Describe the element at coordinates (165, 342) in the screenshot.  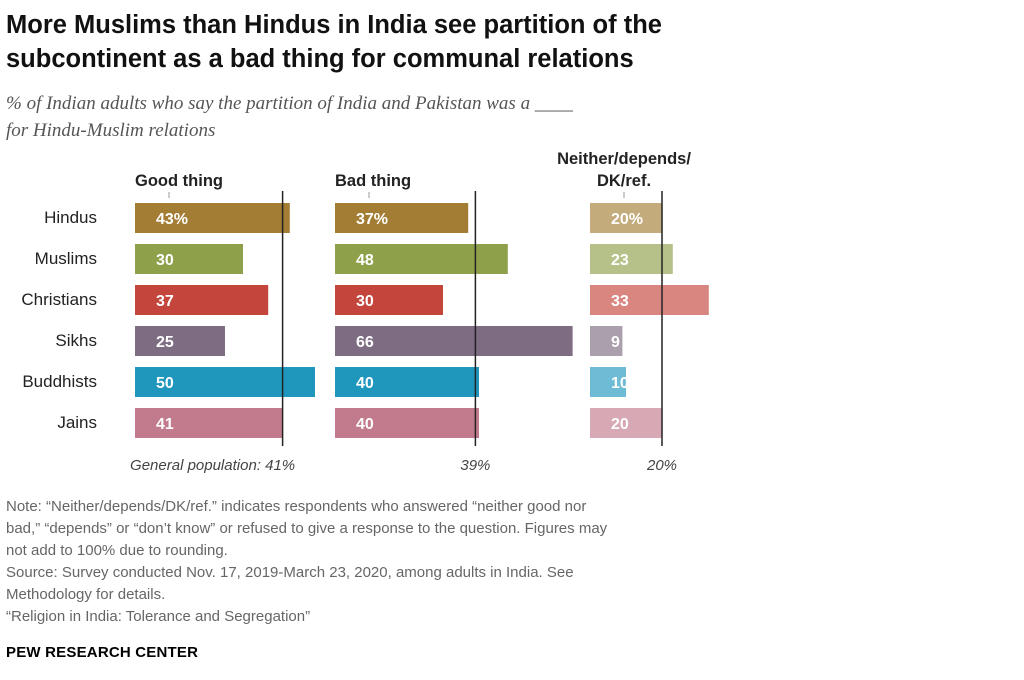
I see `bar-value-label: 25` at that location.